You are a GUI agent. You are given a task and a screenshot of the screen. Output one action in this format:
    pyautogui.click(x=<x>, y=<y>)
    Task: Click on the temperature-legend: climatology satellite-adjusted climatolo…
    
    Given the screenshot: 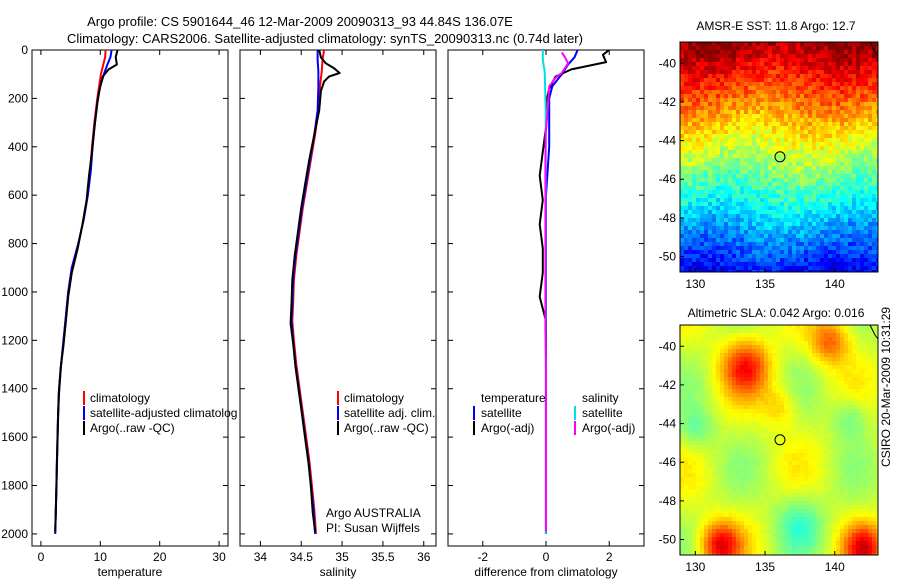 What is the action you would take?
    pyautogui.click(x=160, y=413)
    